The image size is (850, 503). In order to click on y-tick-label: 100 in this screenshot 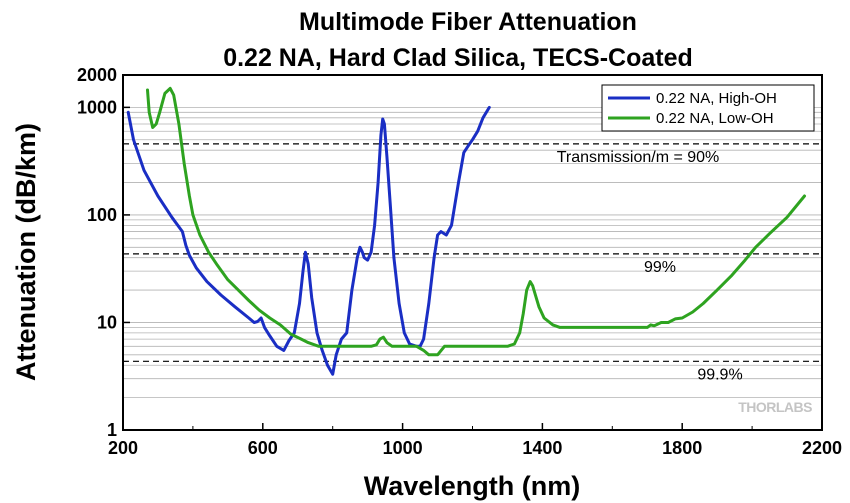, I will do `click(102, 215)`.